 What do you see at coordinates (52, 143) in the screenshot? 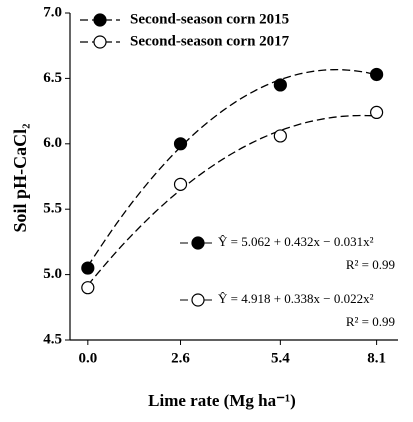
I see `y-tick-label: 6.0` at bounding box center [52, 143].